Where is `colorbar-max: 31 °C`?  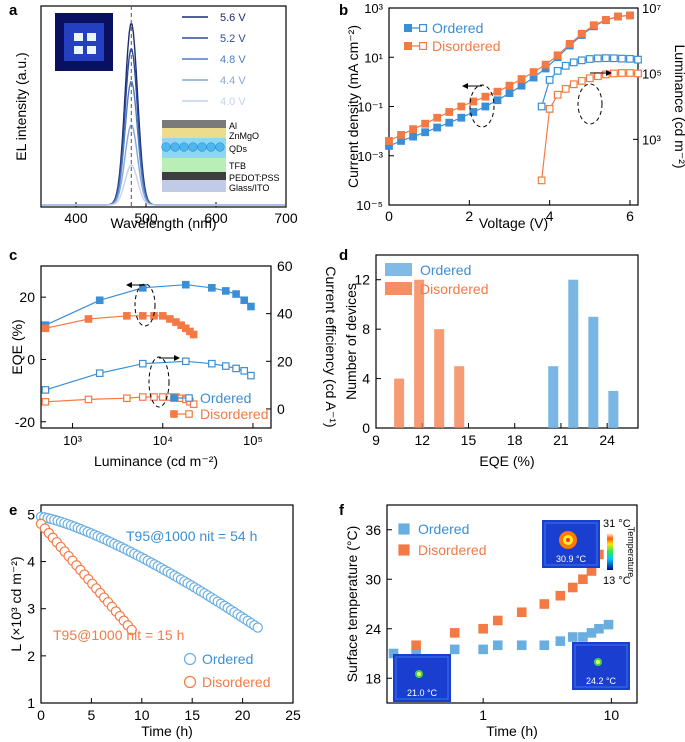 colorbar-max: 31 °C is located at coordinates (617, 524).